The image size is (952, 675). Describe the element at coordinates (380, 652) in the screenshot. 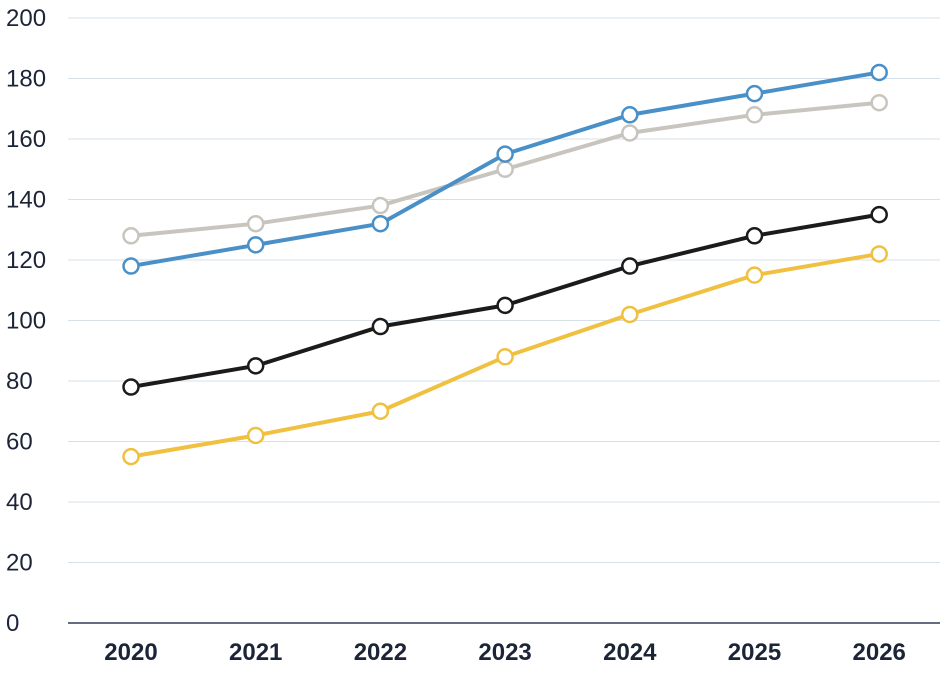

I see `x-tick-label: 2022` at that location.